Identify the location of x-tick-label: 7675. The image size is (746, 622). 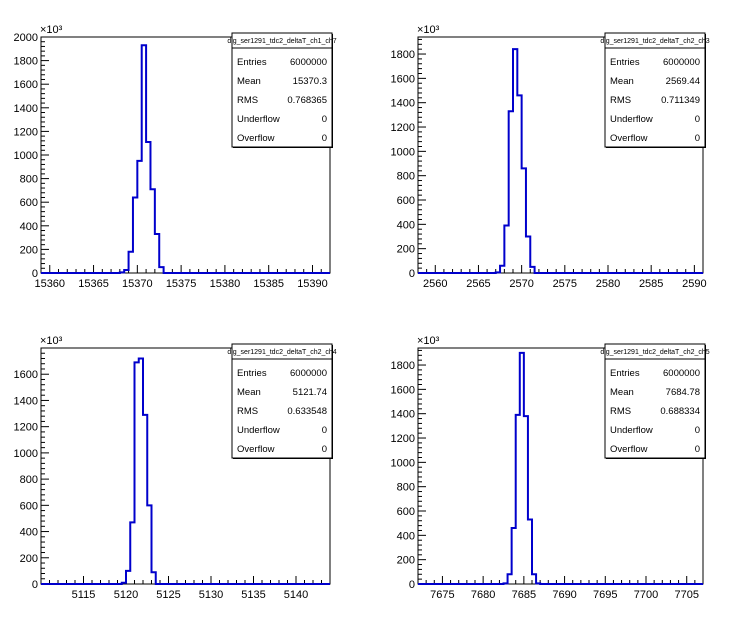
(442, 595).